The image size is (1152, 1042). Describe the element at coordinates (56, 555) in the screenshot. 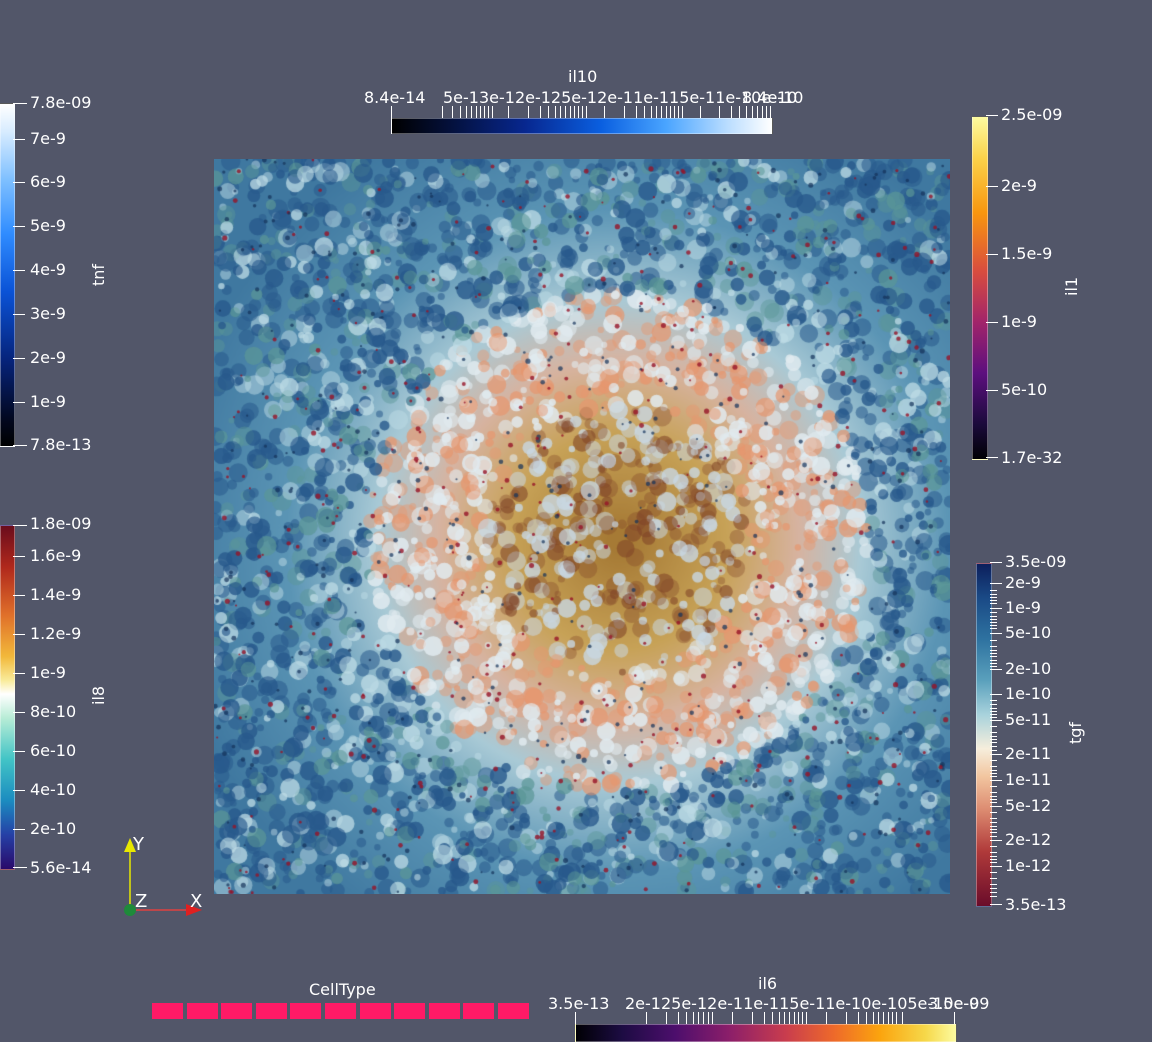

I see `il8-tick-label: 1.6e-9` at that location.